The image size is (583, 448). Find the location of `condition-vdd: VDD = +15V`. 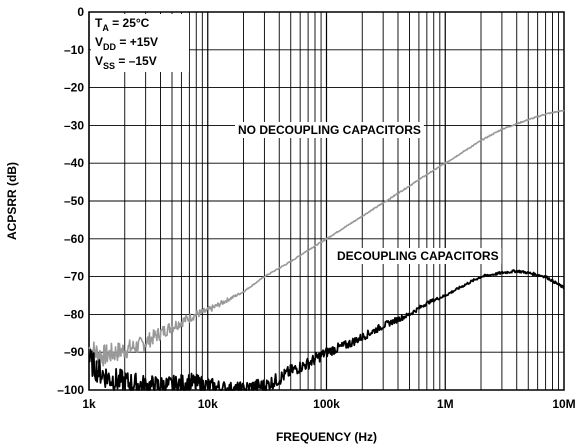

condition-vdd: VDD = +15V is located at coordinates (126, 43).